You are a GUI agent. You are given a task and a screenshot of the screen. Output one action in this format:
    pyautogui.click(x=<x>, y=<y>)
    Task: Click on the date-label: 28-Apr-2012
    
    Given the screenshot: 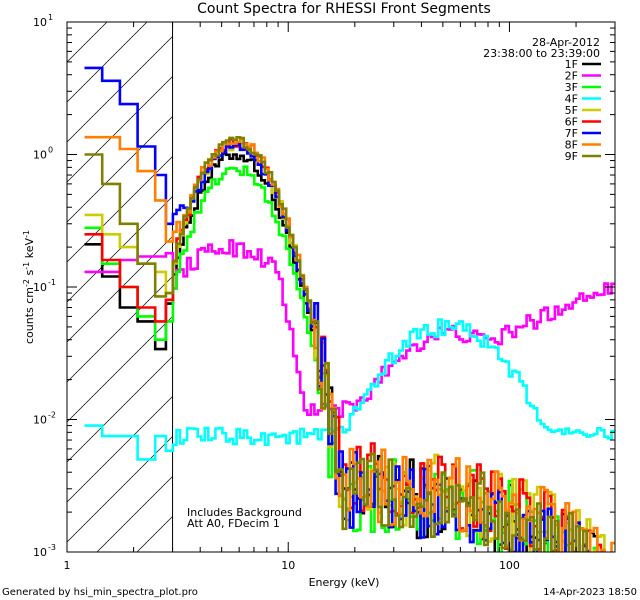 What is the action you would take?
    pyautogui.click(x=566, y=42)
    